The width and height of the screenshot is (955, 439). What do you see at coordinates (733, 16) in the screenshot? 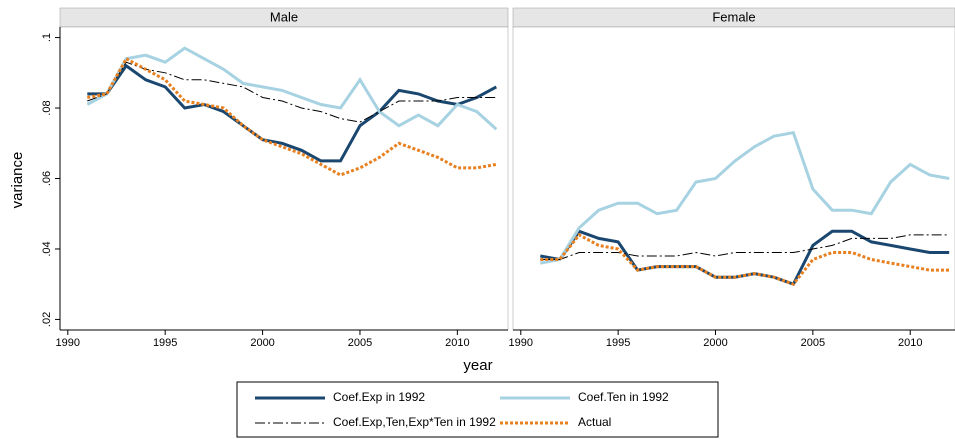
I see `panel-title: Female` at bounding box center [733, 16].